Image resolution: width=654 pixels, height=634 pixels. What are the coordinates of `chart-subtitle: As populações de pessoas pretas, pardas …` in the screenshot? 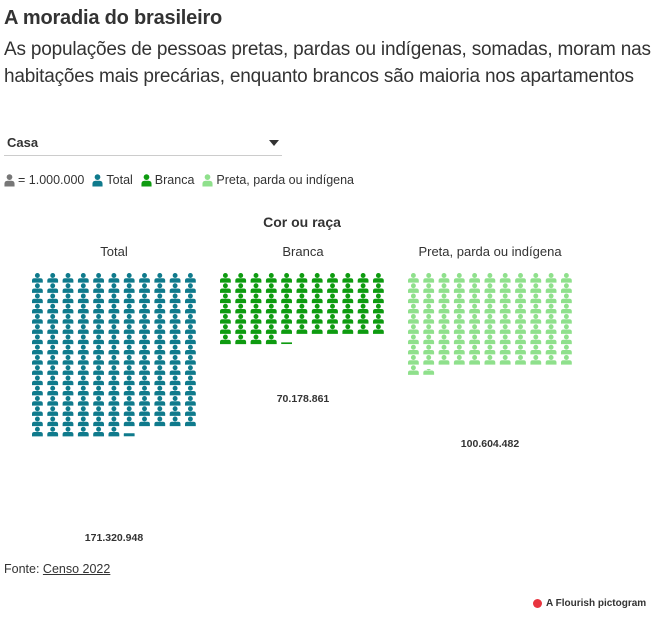 It's located at (327, 63).